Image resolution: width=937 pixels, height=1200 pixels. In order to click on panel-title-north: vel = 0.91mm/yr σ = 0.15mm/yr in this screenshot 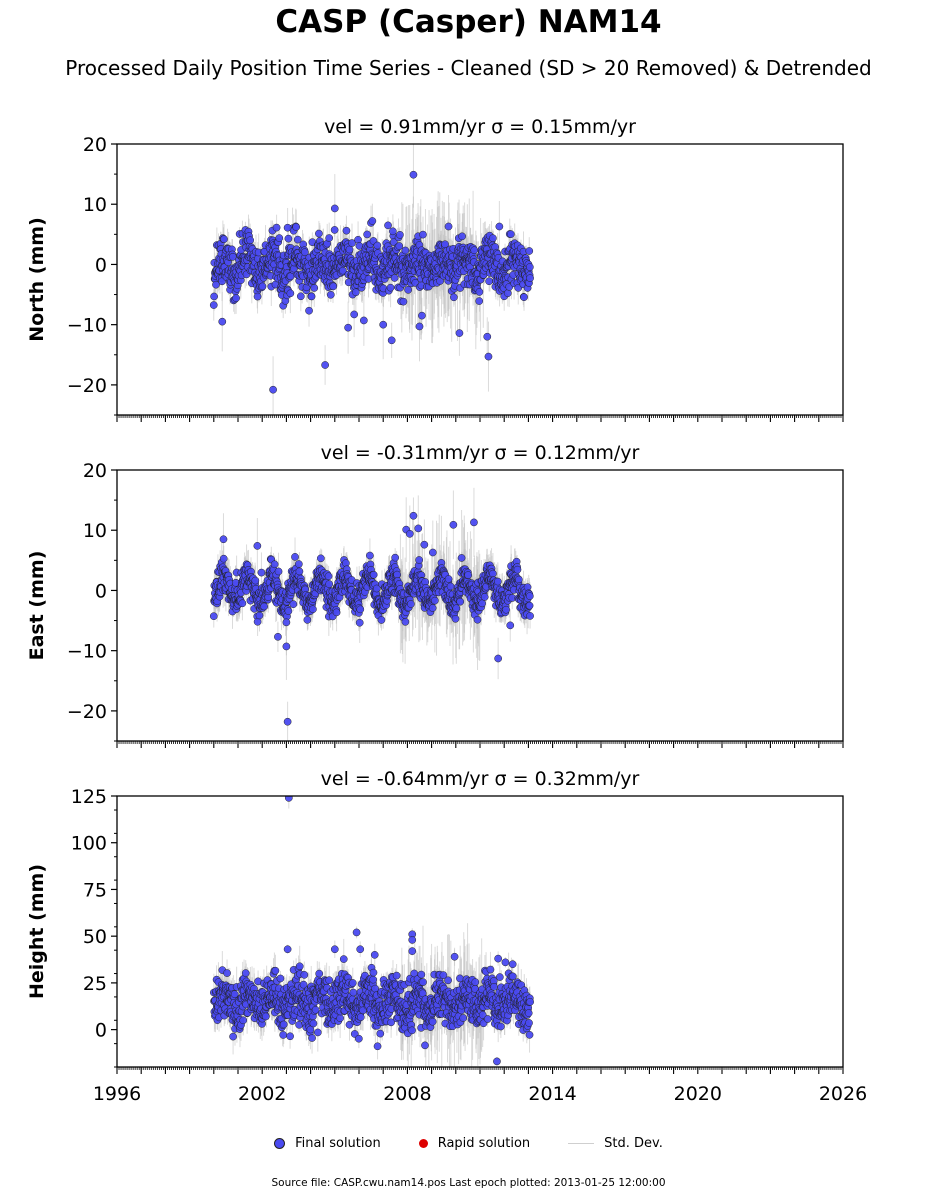, I will do `click(480, 127)`.